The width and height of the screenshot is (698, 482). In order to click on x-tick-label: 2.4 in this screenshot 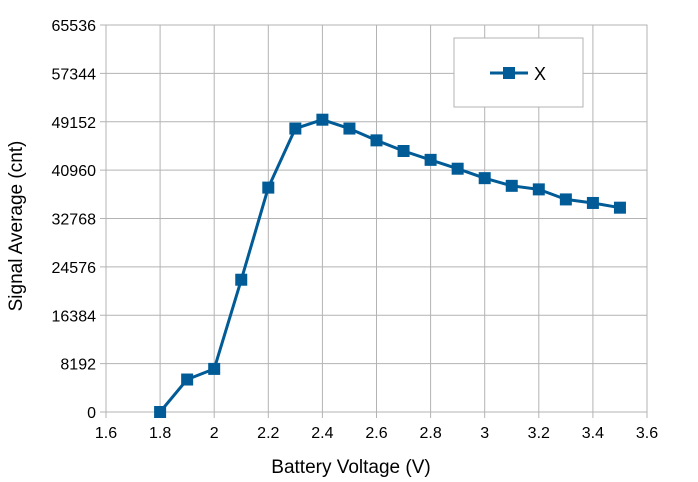, I will do `click(322, 433)`.